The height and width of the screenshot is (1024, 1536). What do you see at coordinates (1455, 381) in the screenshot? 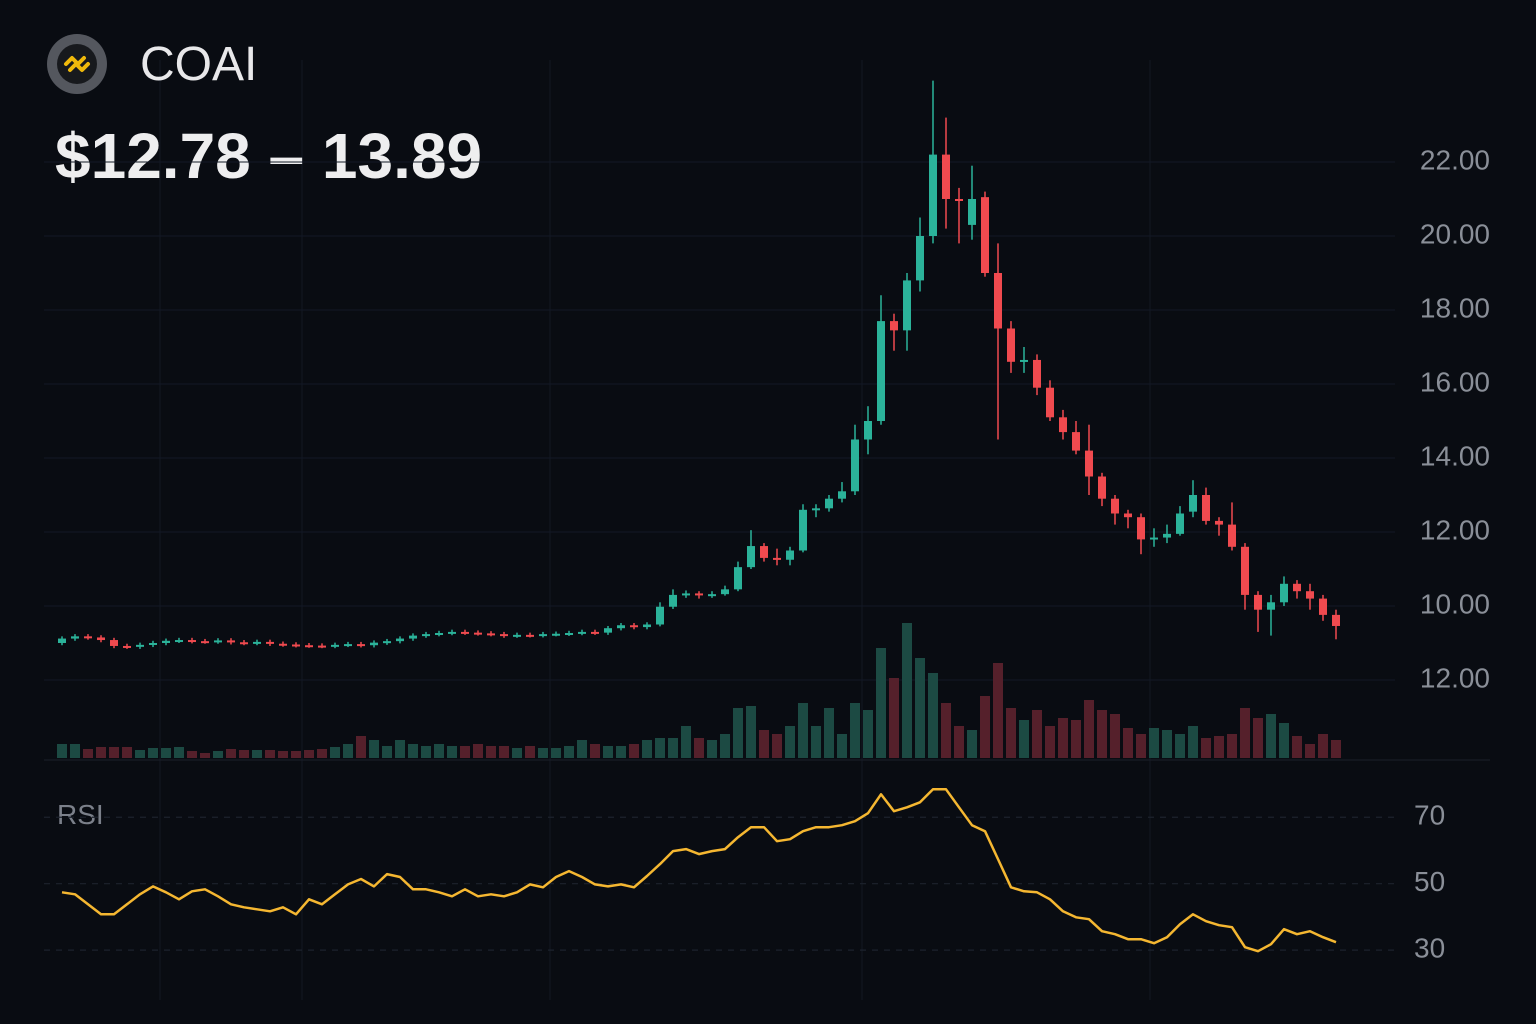
I see `y-tick-label: 16.00` at bounding box center [1455, 381].